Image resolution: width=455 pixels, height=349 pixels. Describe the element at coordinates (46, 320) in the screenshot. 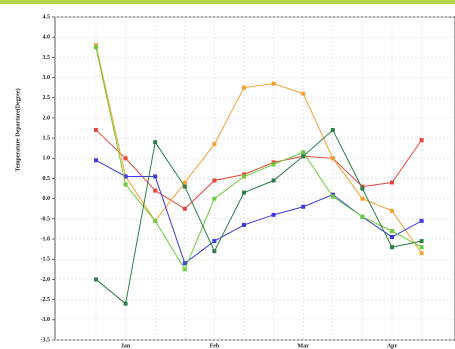

I see `y-tick-label: -3.0` at that location.